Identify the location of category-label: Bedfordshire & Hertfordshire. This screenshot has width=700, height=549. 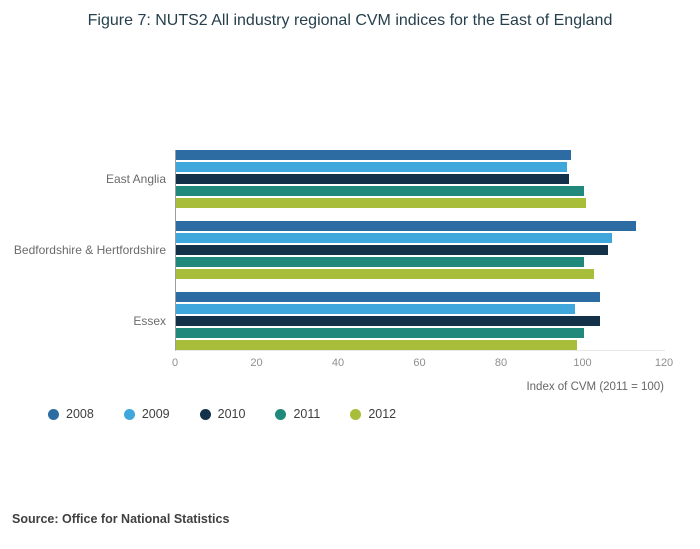
(89, 250).